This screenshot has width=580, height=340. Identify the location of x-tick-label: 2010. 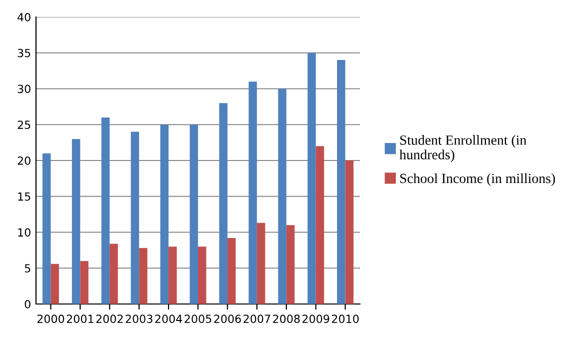
(345, 319).